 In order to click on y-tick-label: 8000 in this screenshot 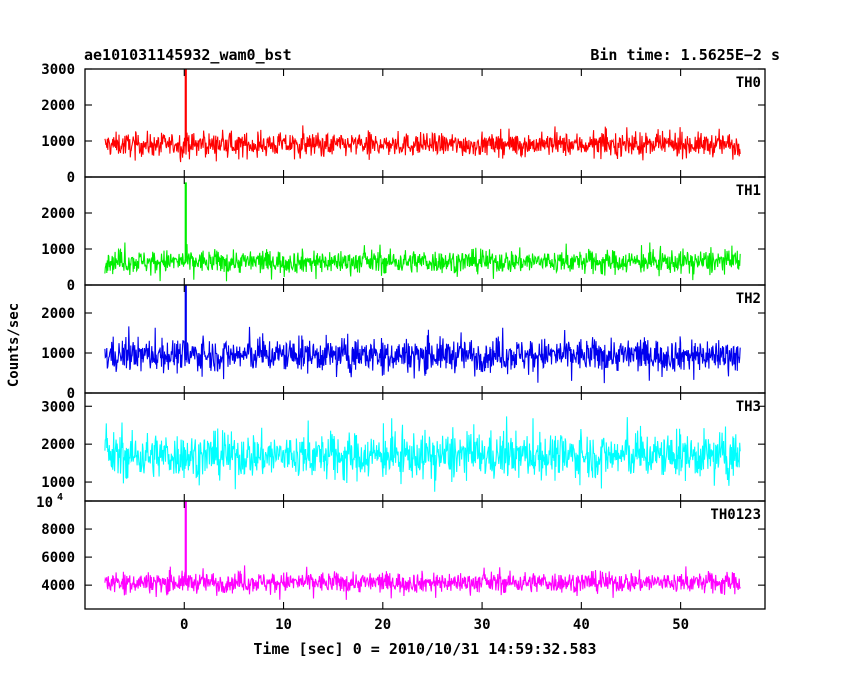, I will do `click(58, 530)`.